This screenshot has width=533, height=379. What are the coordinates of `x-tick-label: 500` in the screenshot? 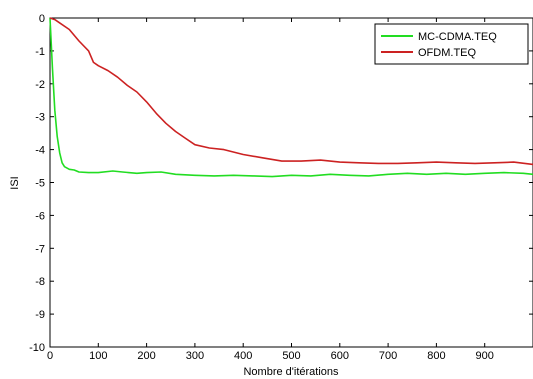 It's located at (291, 356).